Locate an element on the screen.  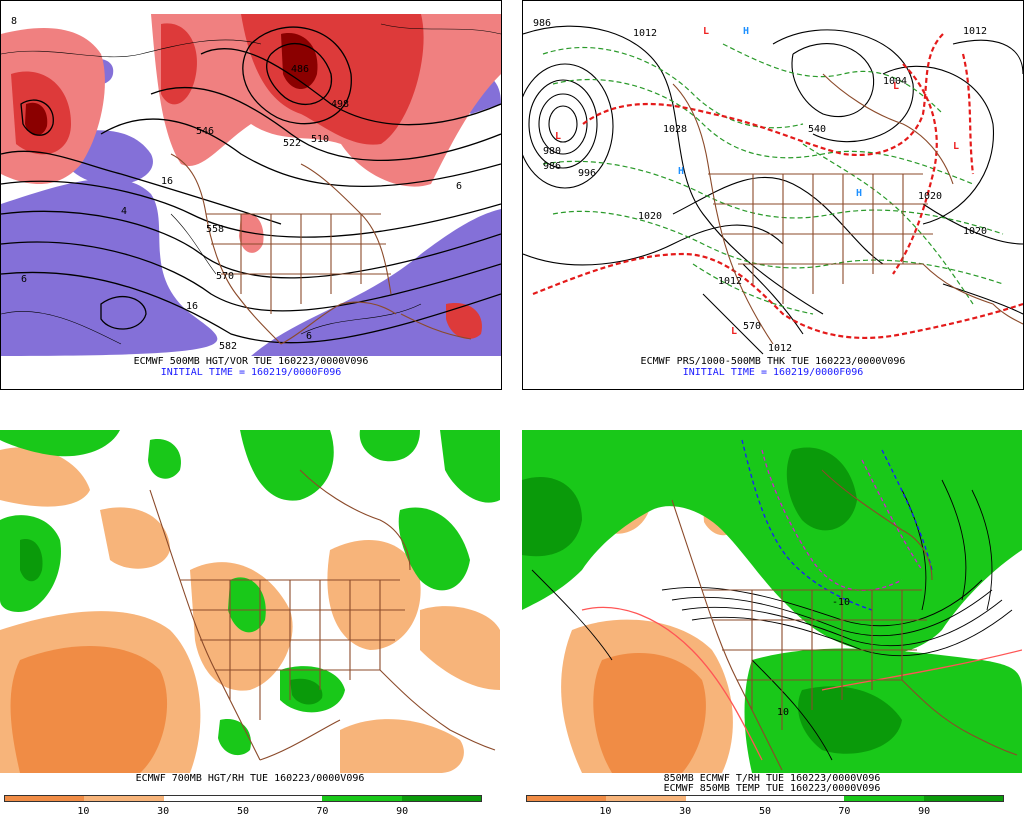
svg-text: 546 is located at coordinates (205, 131).